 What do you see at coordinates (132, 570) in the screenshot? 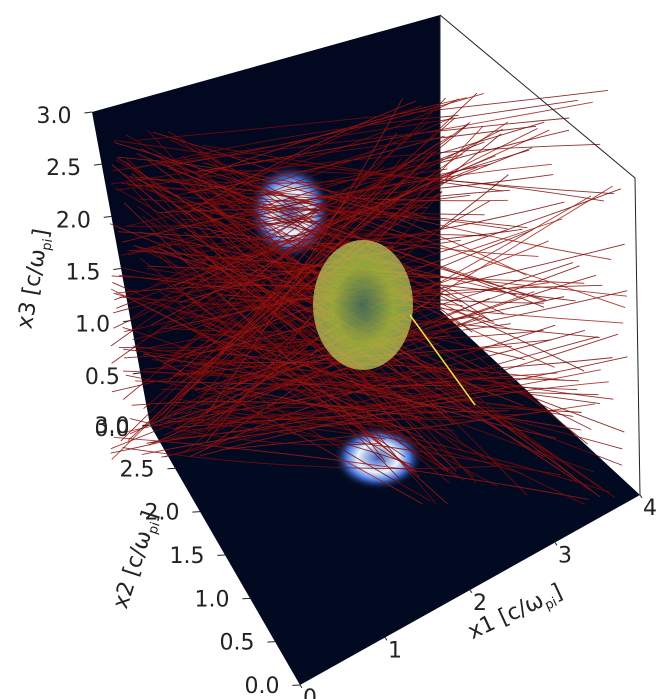
I see `y-title-text: x2 [c/ω` at bounding box center [132, 570].